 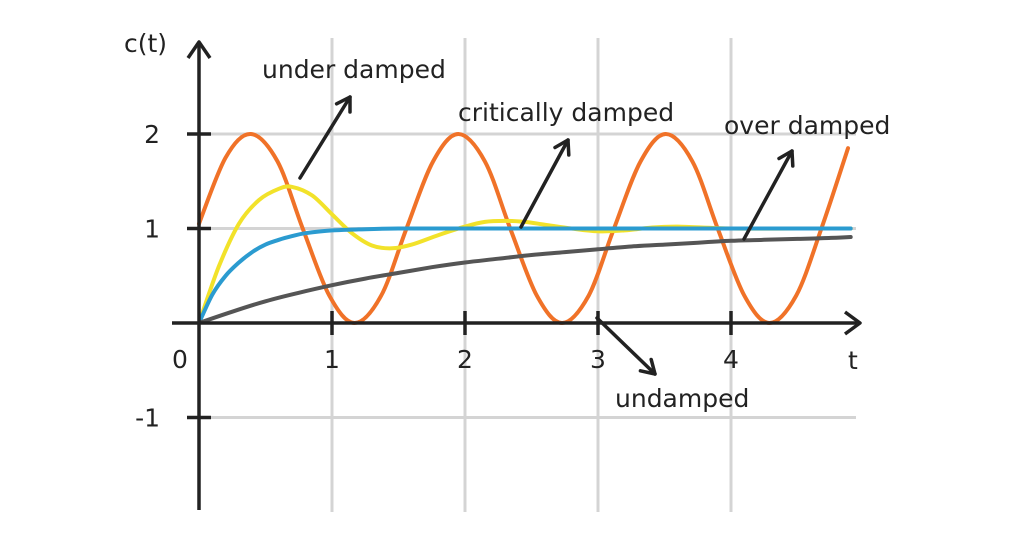 I want to click on x-tick-label-4: 4, so click(x=731, y=359).